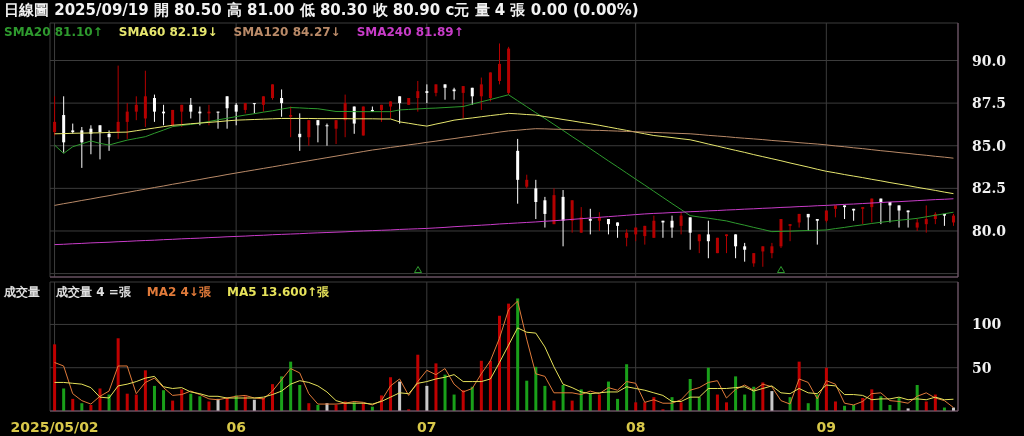  What do you see at coordinates (987, 324) in the screenshot?
I see `y-tick-label: 100` at bounding box center [987, 324].